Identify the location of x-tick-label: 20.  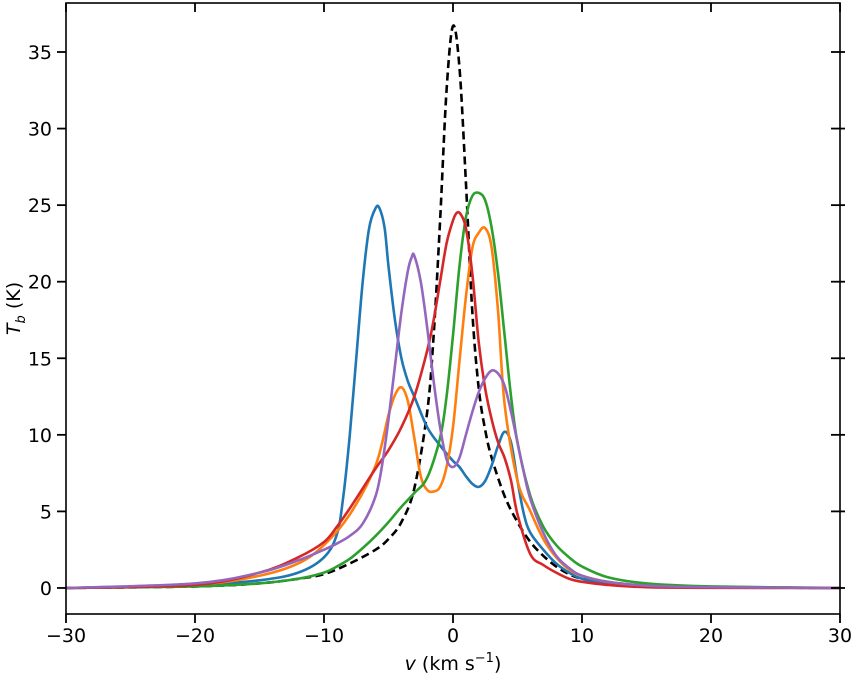
(711, 636).